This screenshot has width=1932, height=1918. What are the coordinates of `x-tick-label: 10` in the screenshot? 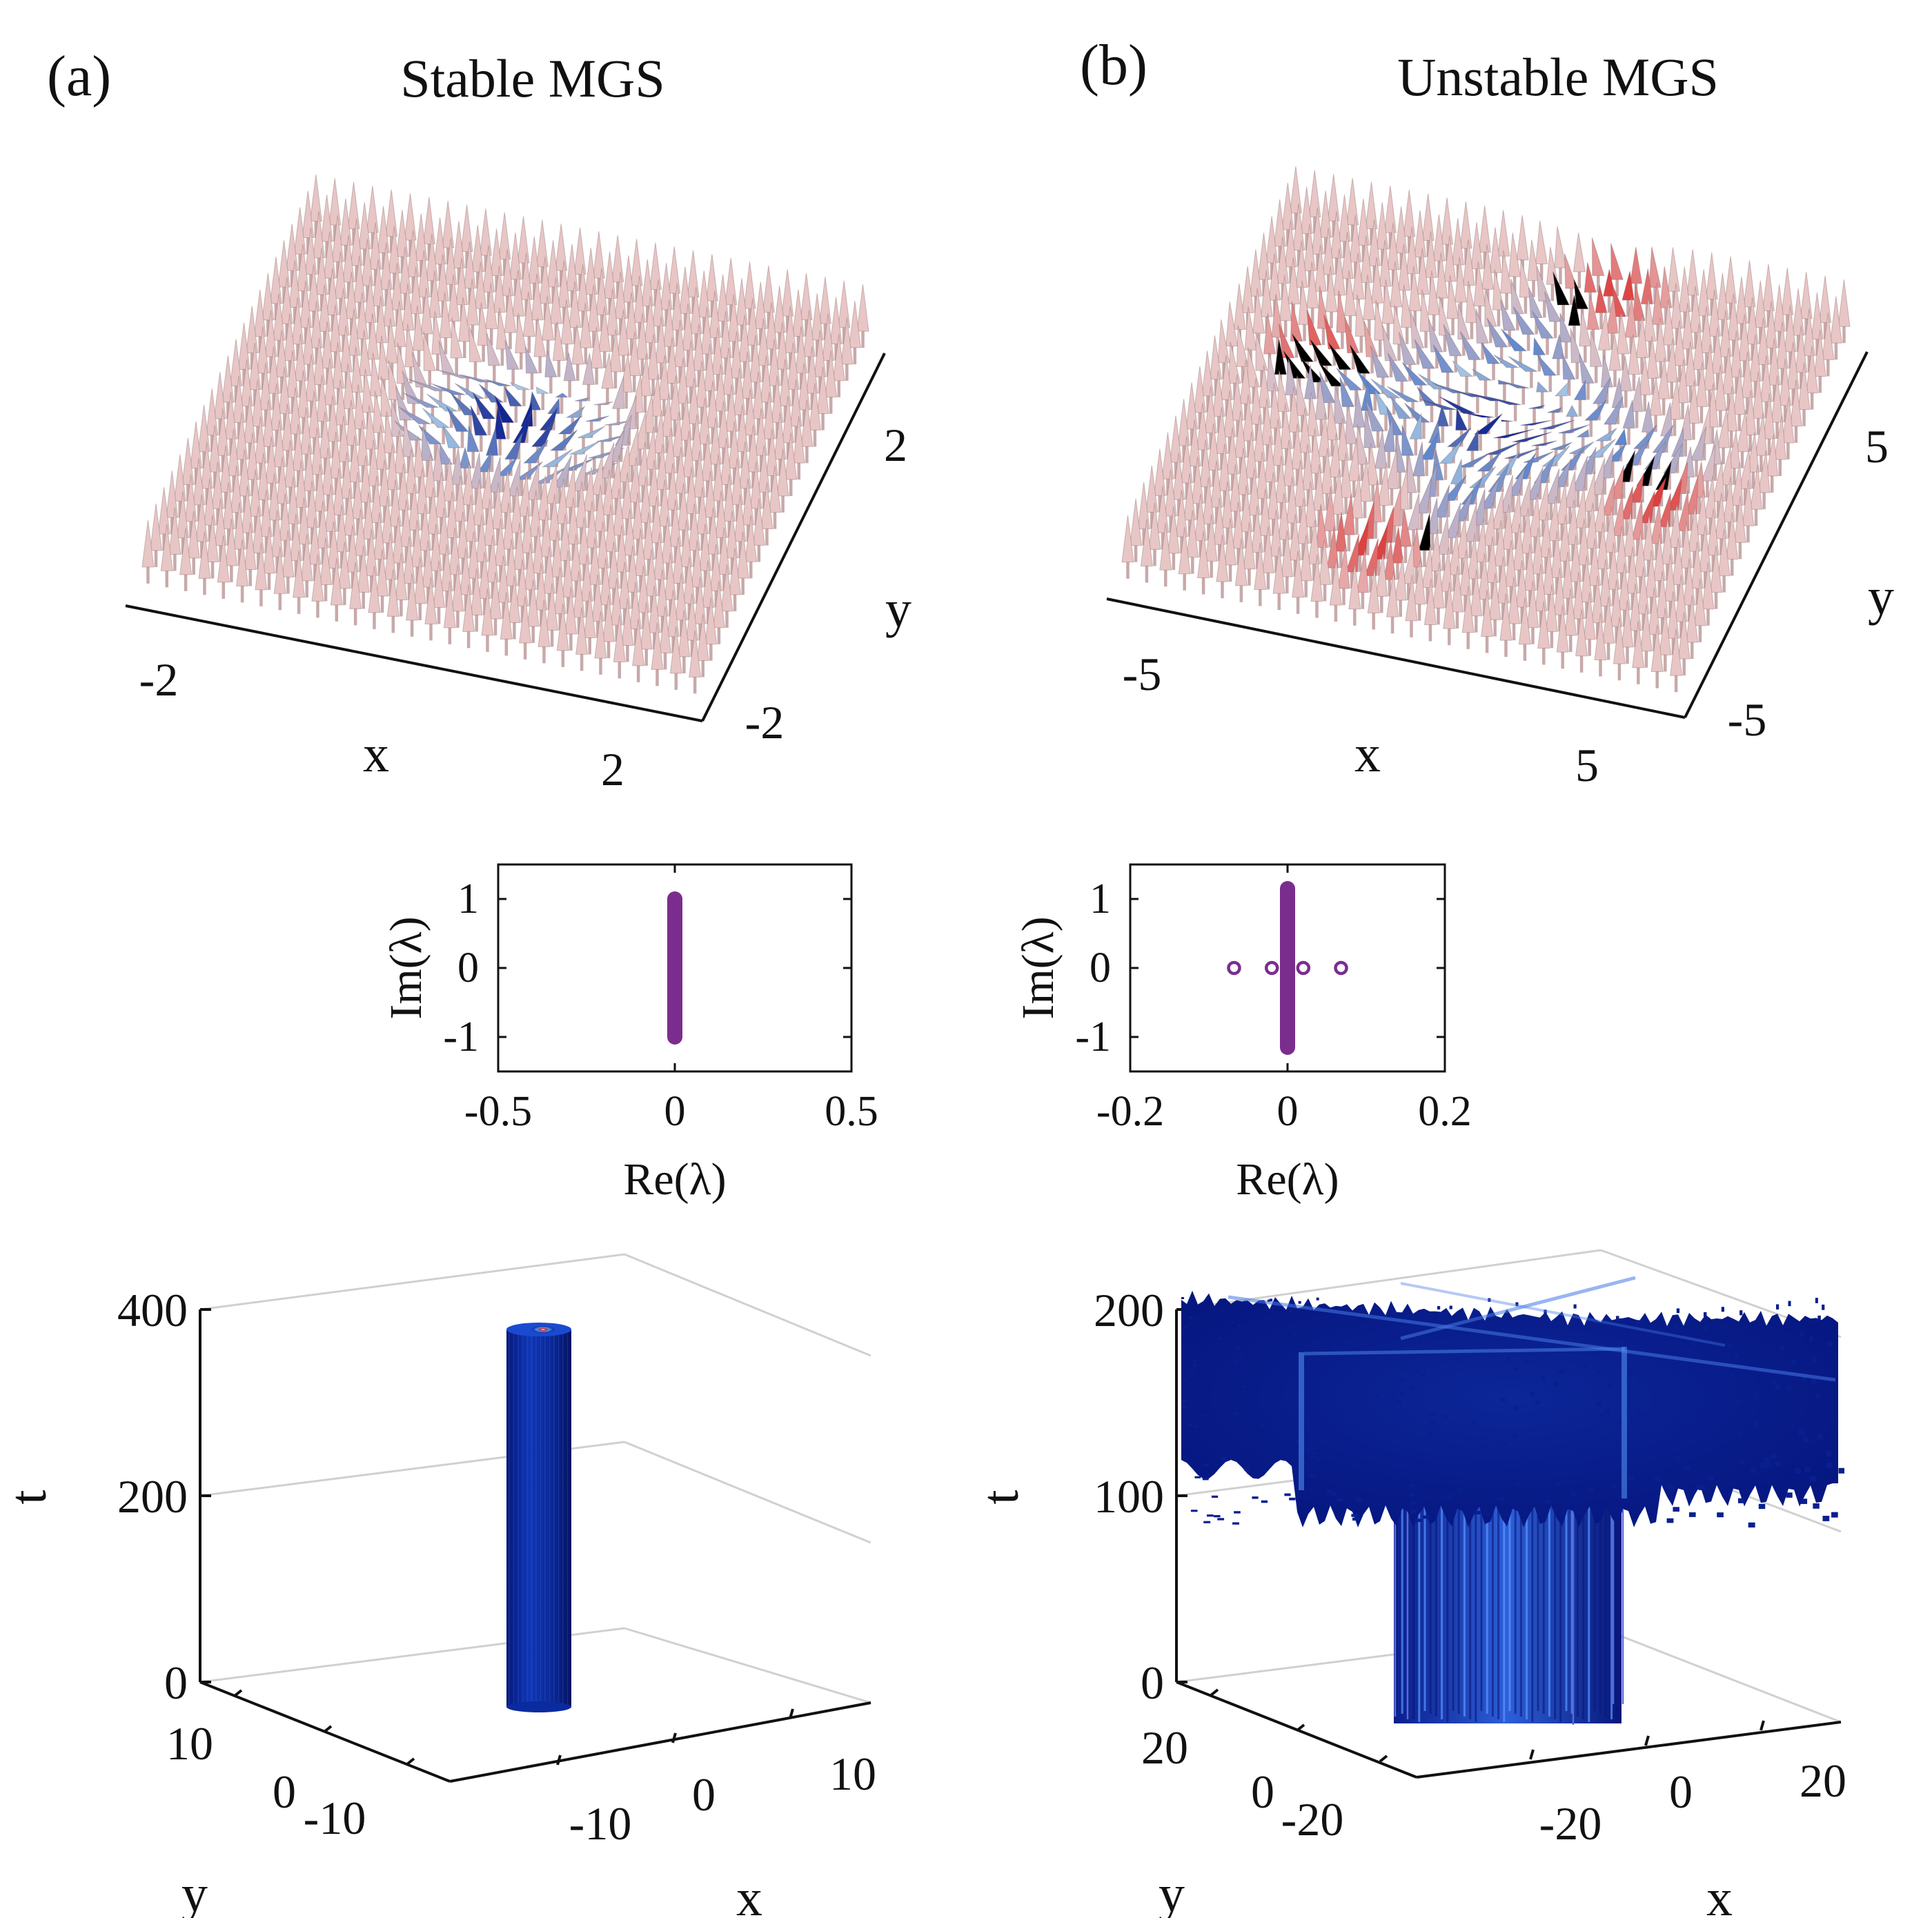 It's located at (852, 1774).